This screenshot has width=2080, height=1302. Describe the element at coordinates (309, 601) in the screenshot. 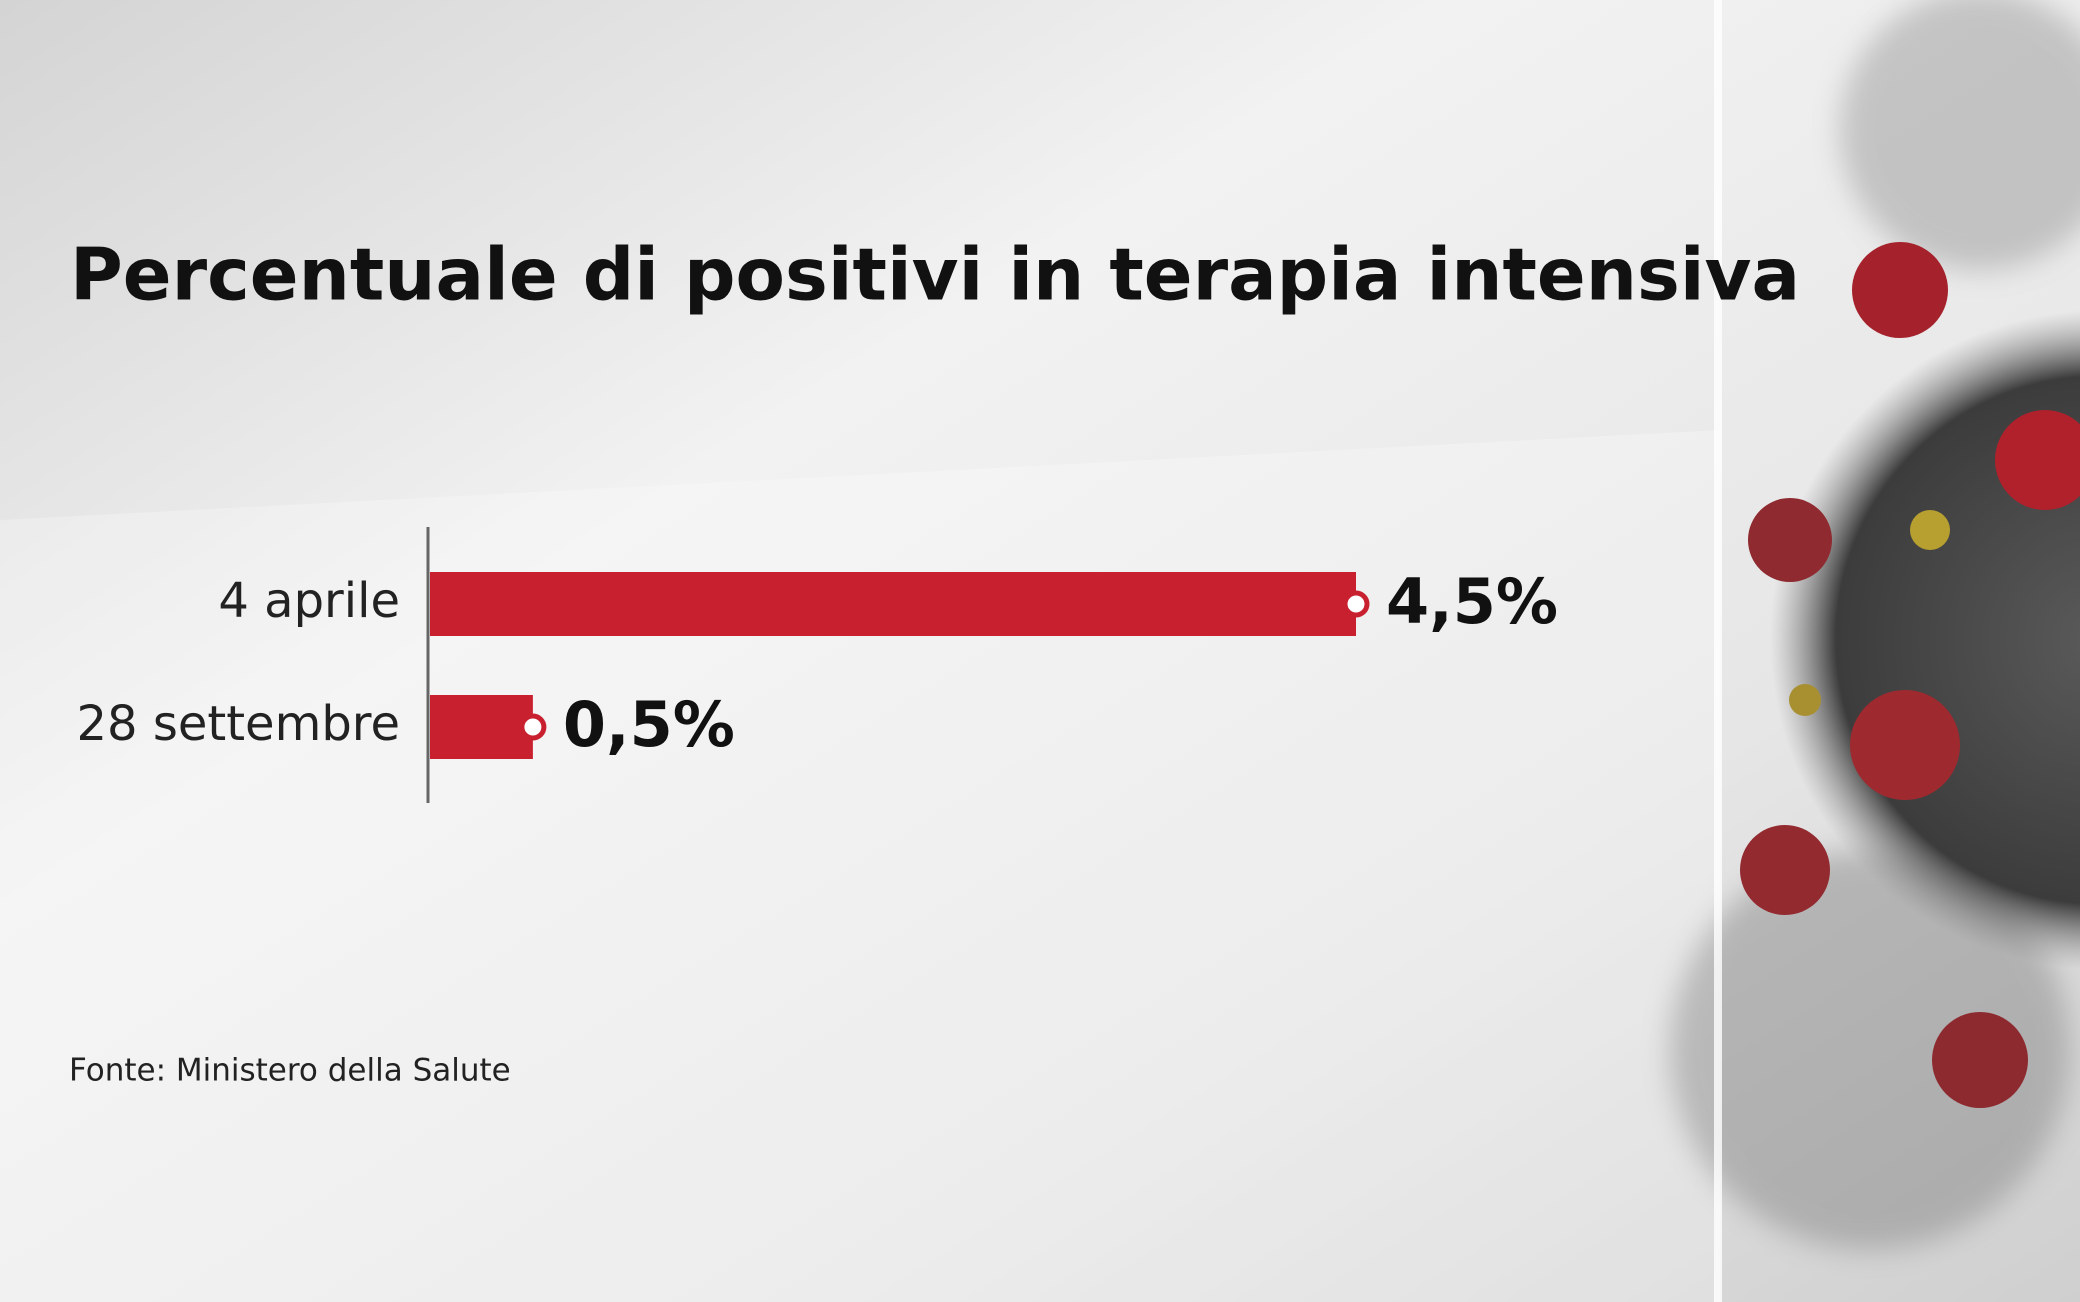

I see `category-label: 4 aprile` at that location.